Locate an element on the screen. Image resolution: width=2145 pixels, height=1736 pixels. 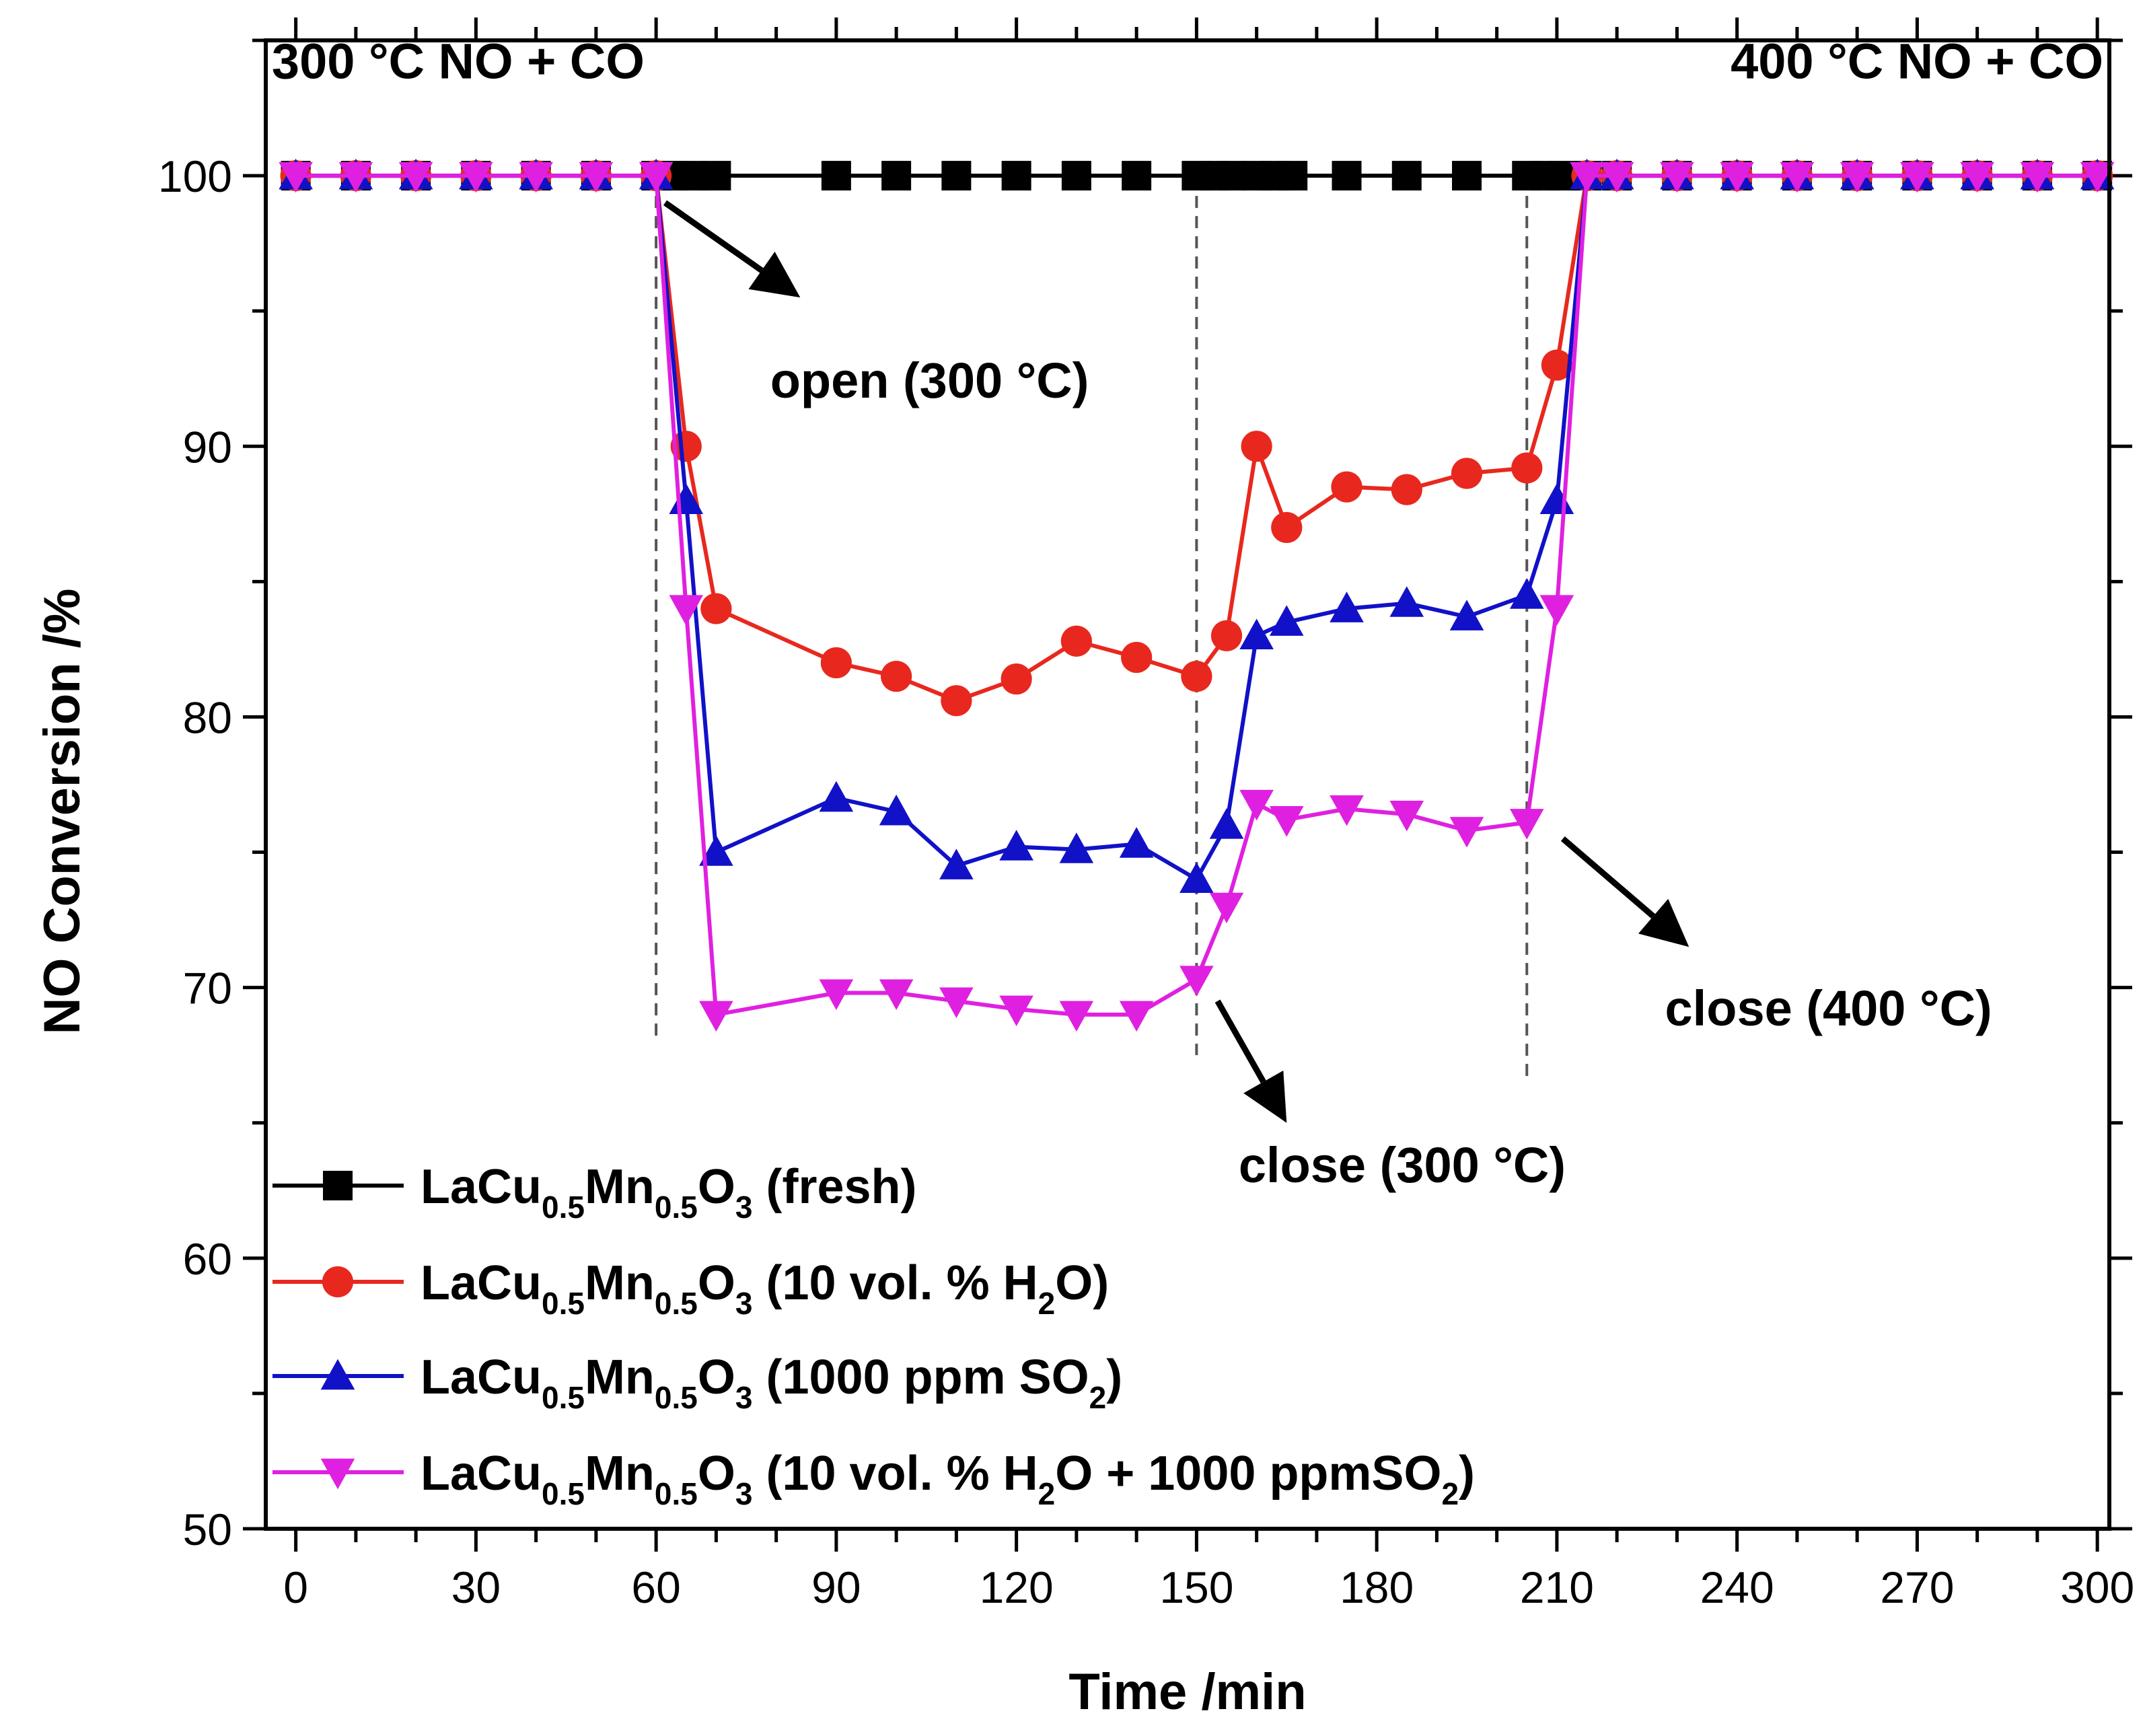
legend-text-part: O) is located at coordinates (1082, 1283).